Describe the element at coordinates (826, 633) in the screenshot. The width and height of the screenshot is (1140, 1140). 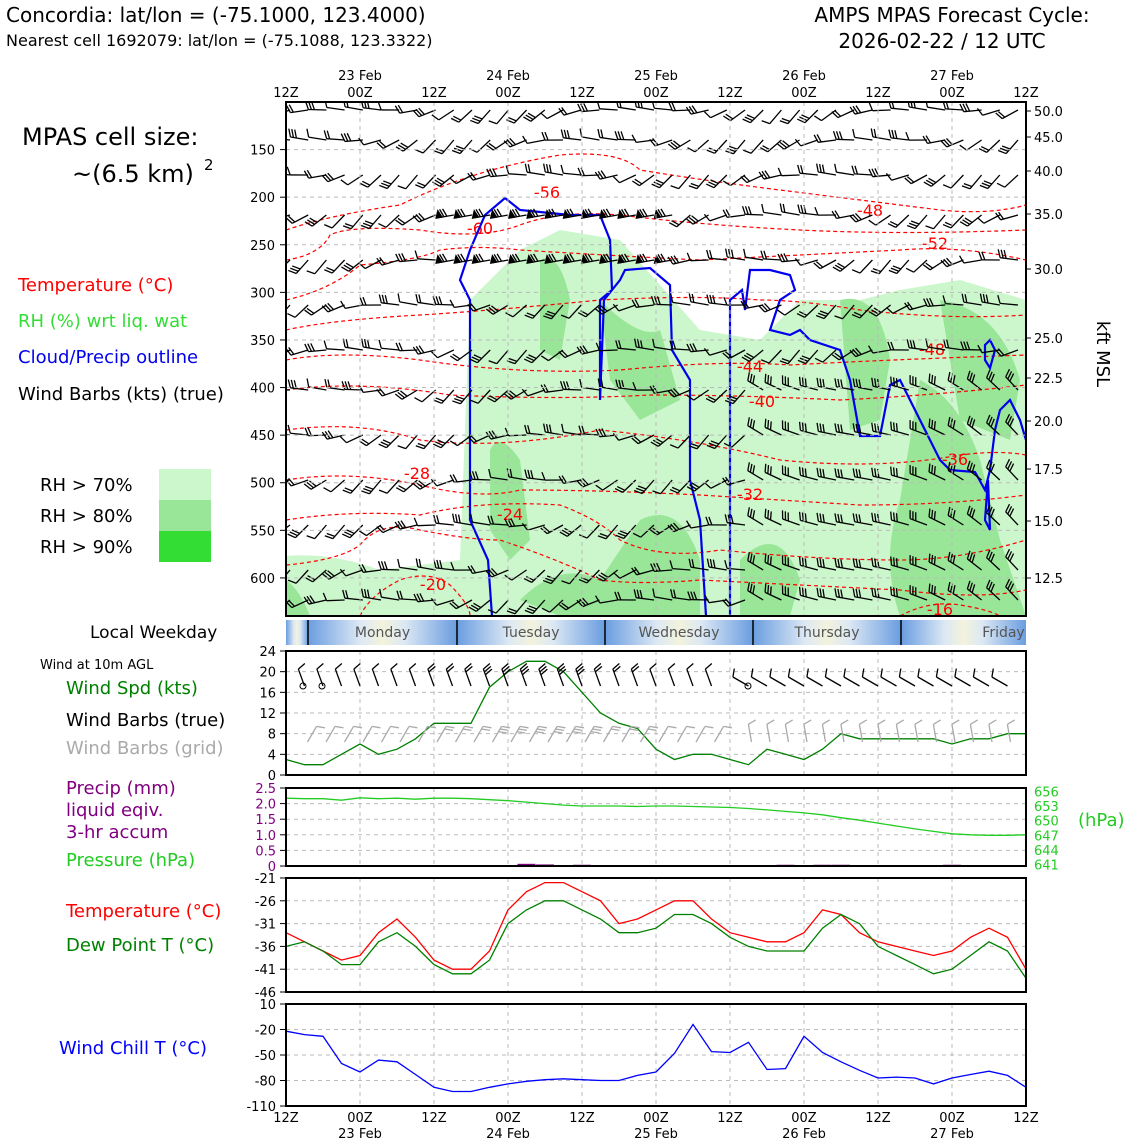
I see `weekday-label: Thursday` at that location.